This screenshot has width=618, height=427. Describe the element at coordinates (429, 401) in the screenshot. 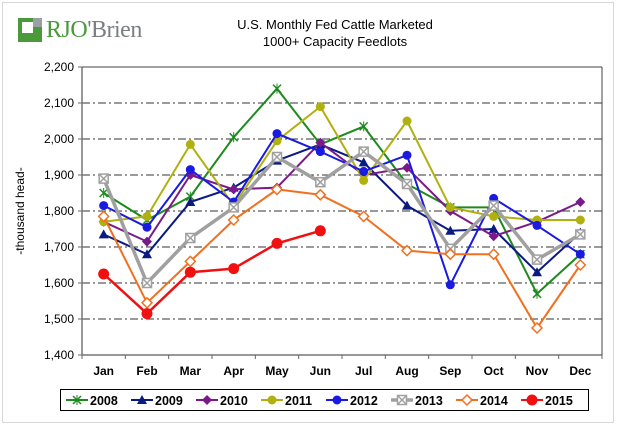

I see `legend-label: 2013` at that location.